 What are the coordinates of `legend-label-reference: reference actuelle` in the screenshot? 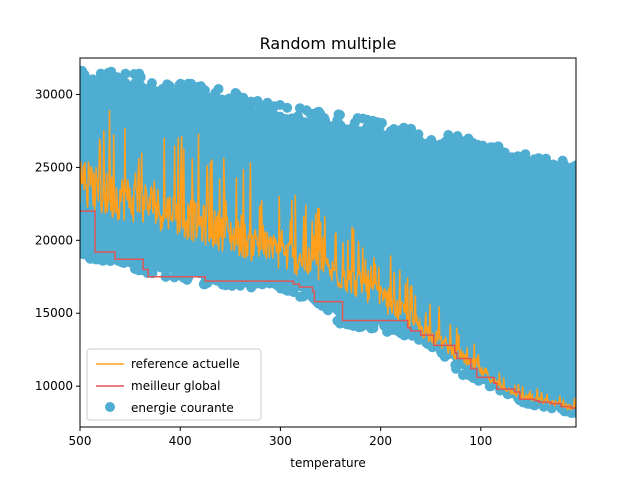 It's located at (185, 364).